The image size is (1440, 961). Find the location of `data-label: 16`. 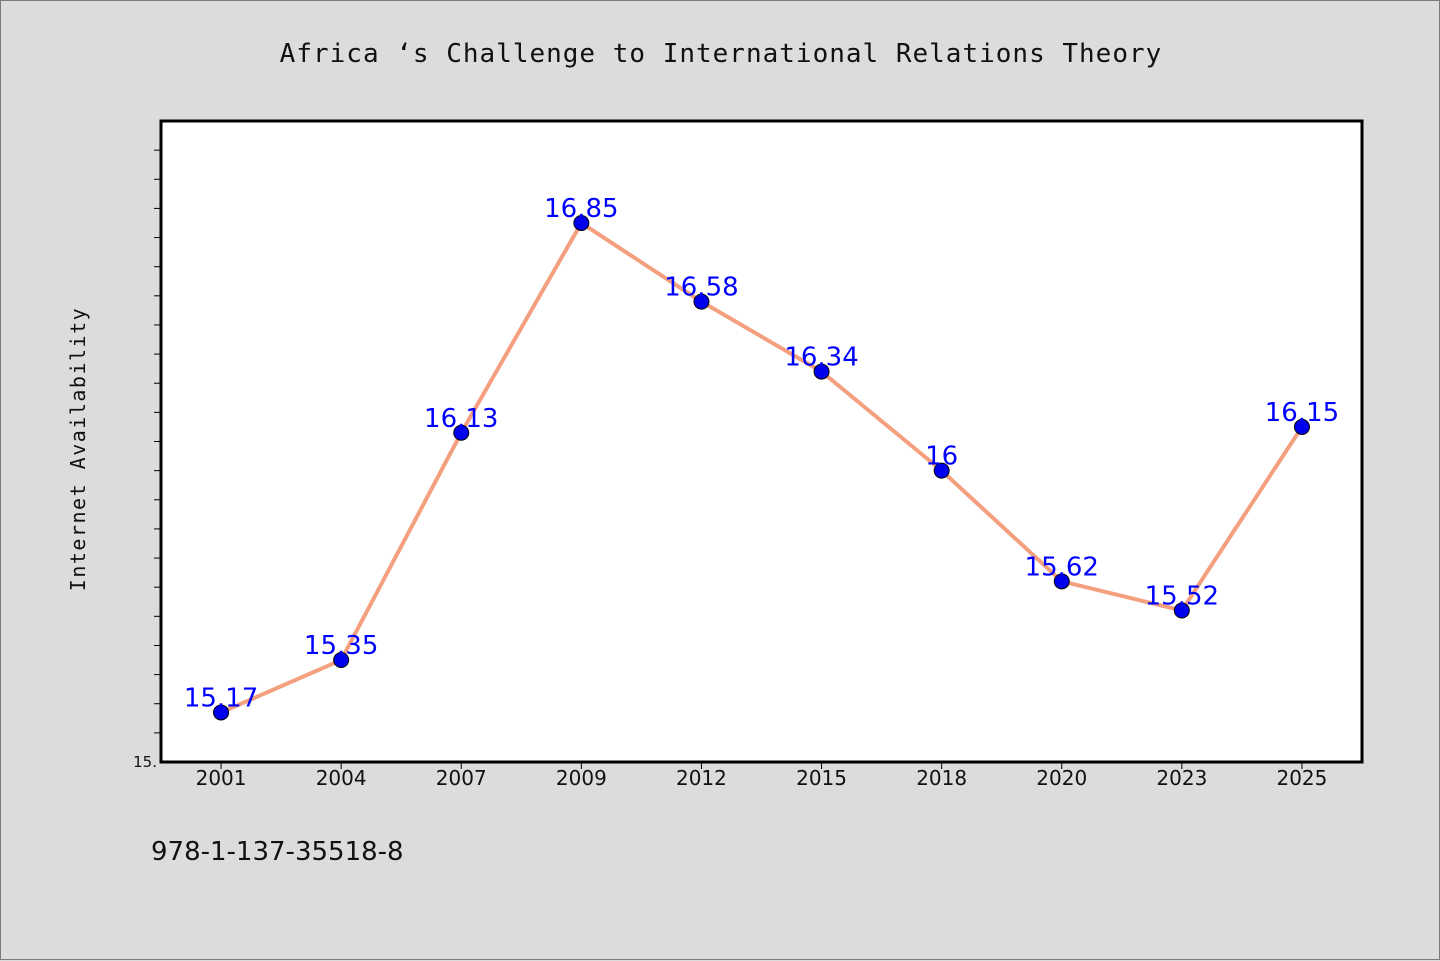

data-label: 16 is located at coordinates (941, 457).